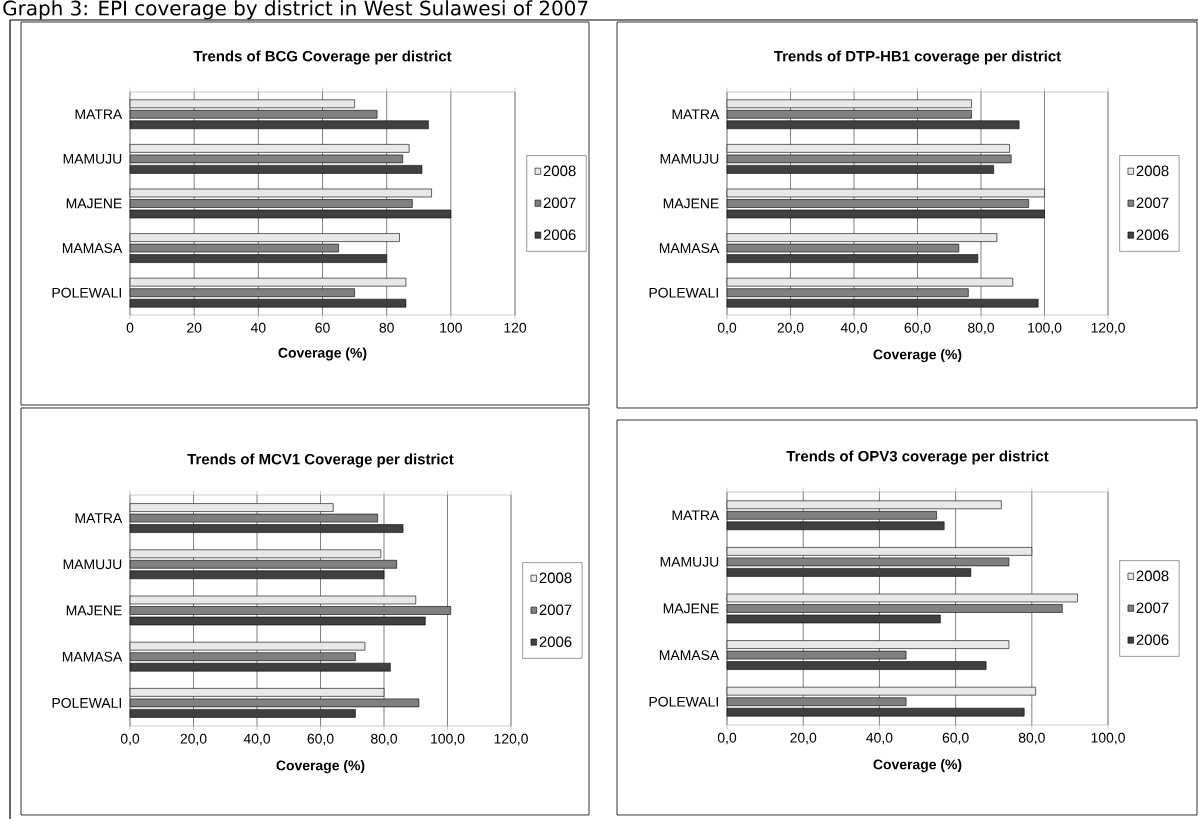 The width and height of the screenshot is (1198, 819). I want to click on chart-title: Trends of BCG Coverage per district, so click(322, 57).